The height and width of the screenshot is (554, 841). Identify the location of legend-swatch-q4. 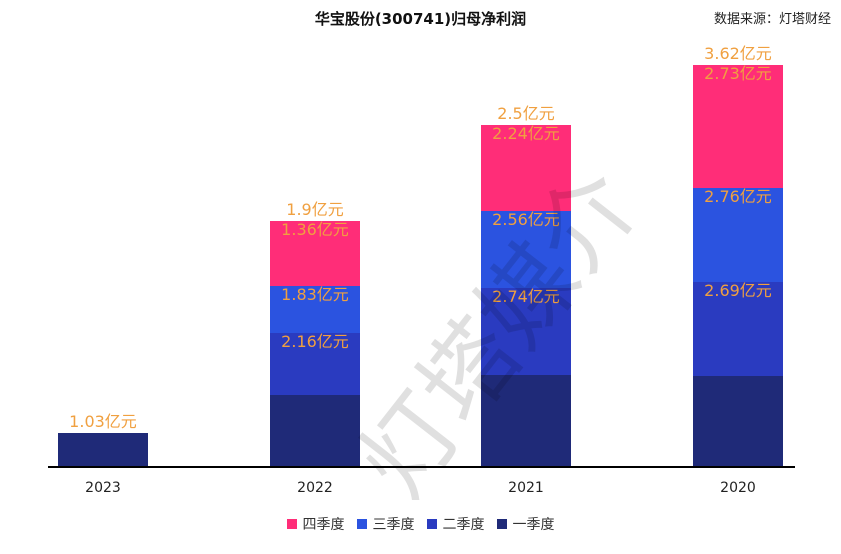
(291, 524).